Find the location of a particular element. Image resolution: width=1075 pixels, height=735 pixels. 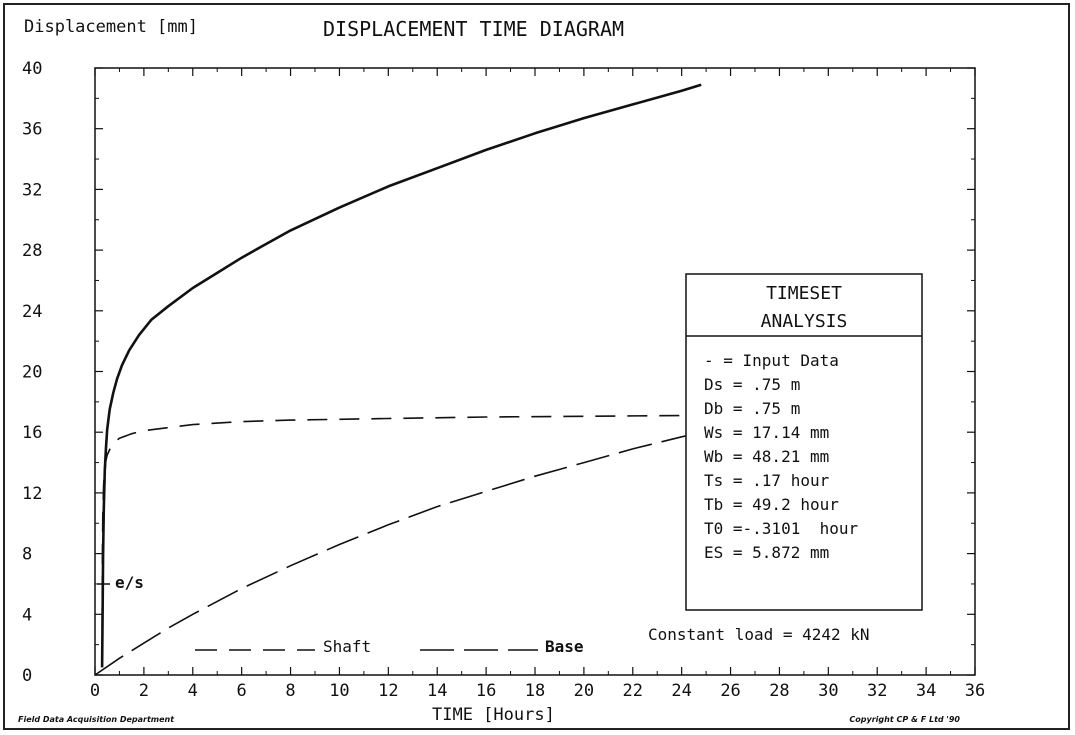

y-tick-label: 32 is located at coordinates (32, 190).